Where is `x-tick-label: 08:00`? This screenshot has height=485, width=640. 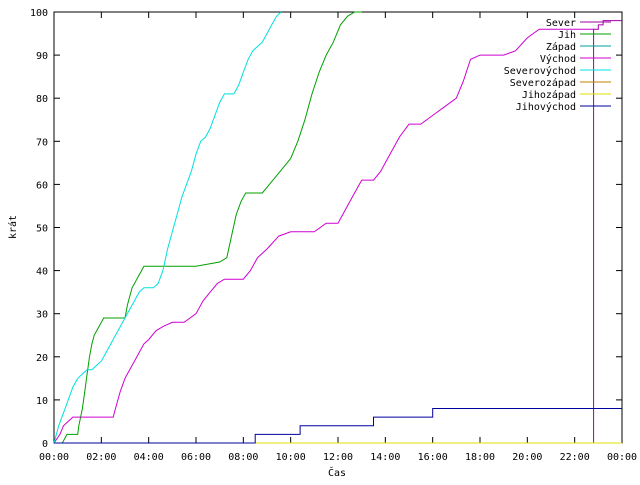
x-tick-label: 08:00 is located at coordinates (243, 457).